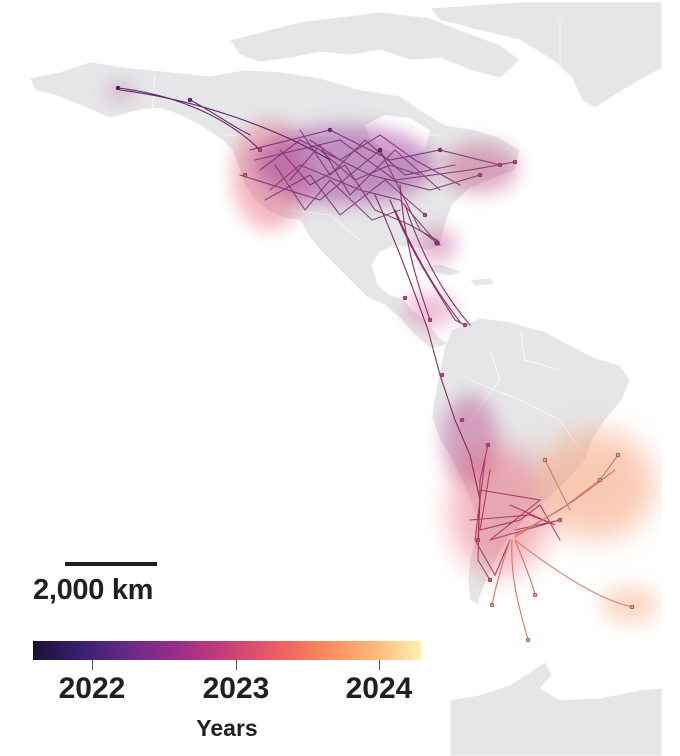 This screenshot has height=756, width=680. Describe the element at coordinates (93, 590) in the screenshot. I see `scale-bar-label: 2,000 km` at that location.